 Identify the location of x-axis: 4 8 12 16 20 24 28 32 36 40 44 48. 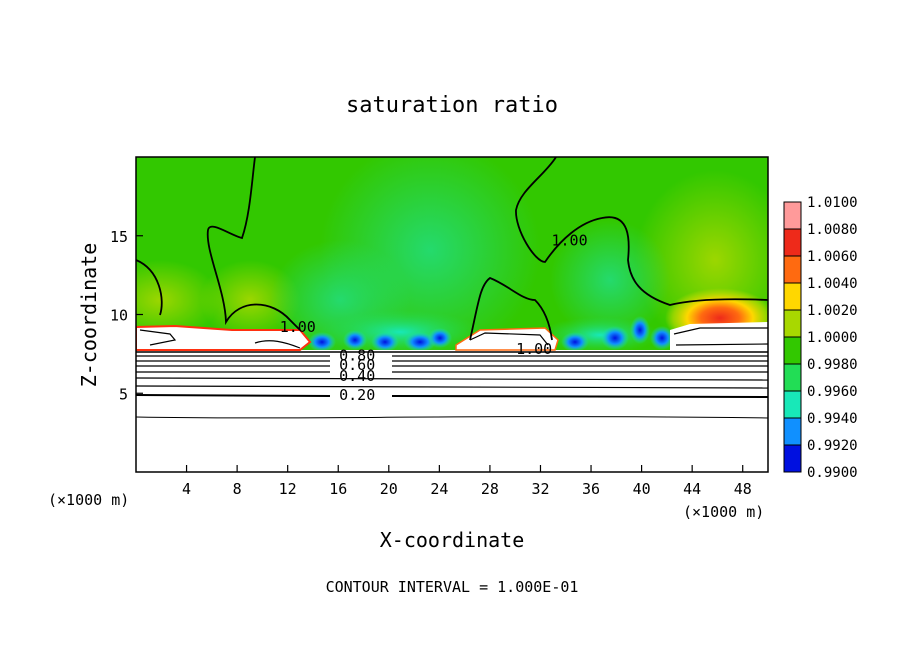
(467, 481).